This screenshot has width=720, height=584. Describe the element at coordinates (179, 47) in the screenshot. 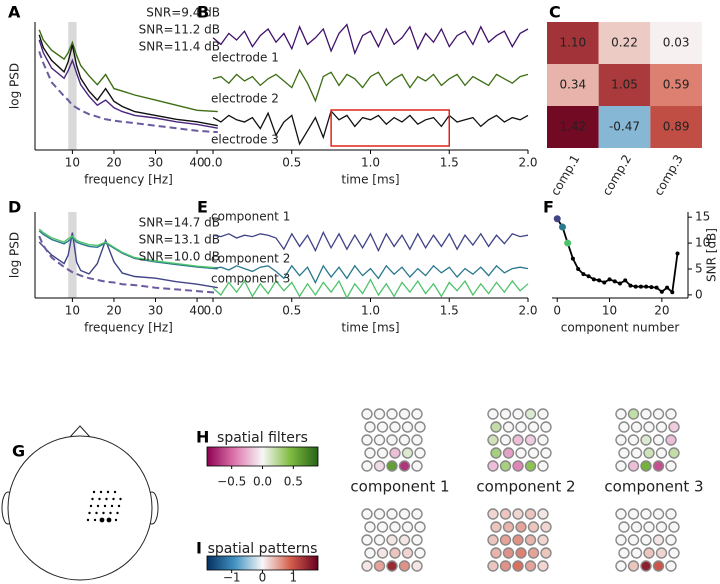

I see `legend-entry: SNR=11.4 dB` at that location.